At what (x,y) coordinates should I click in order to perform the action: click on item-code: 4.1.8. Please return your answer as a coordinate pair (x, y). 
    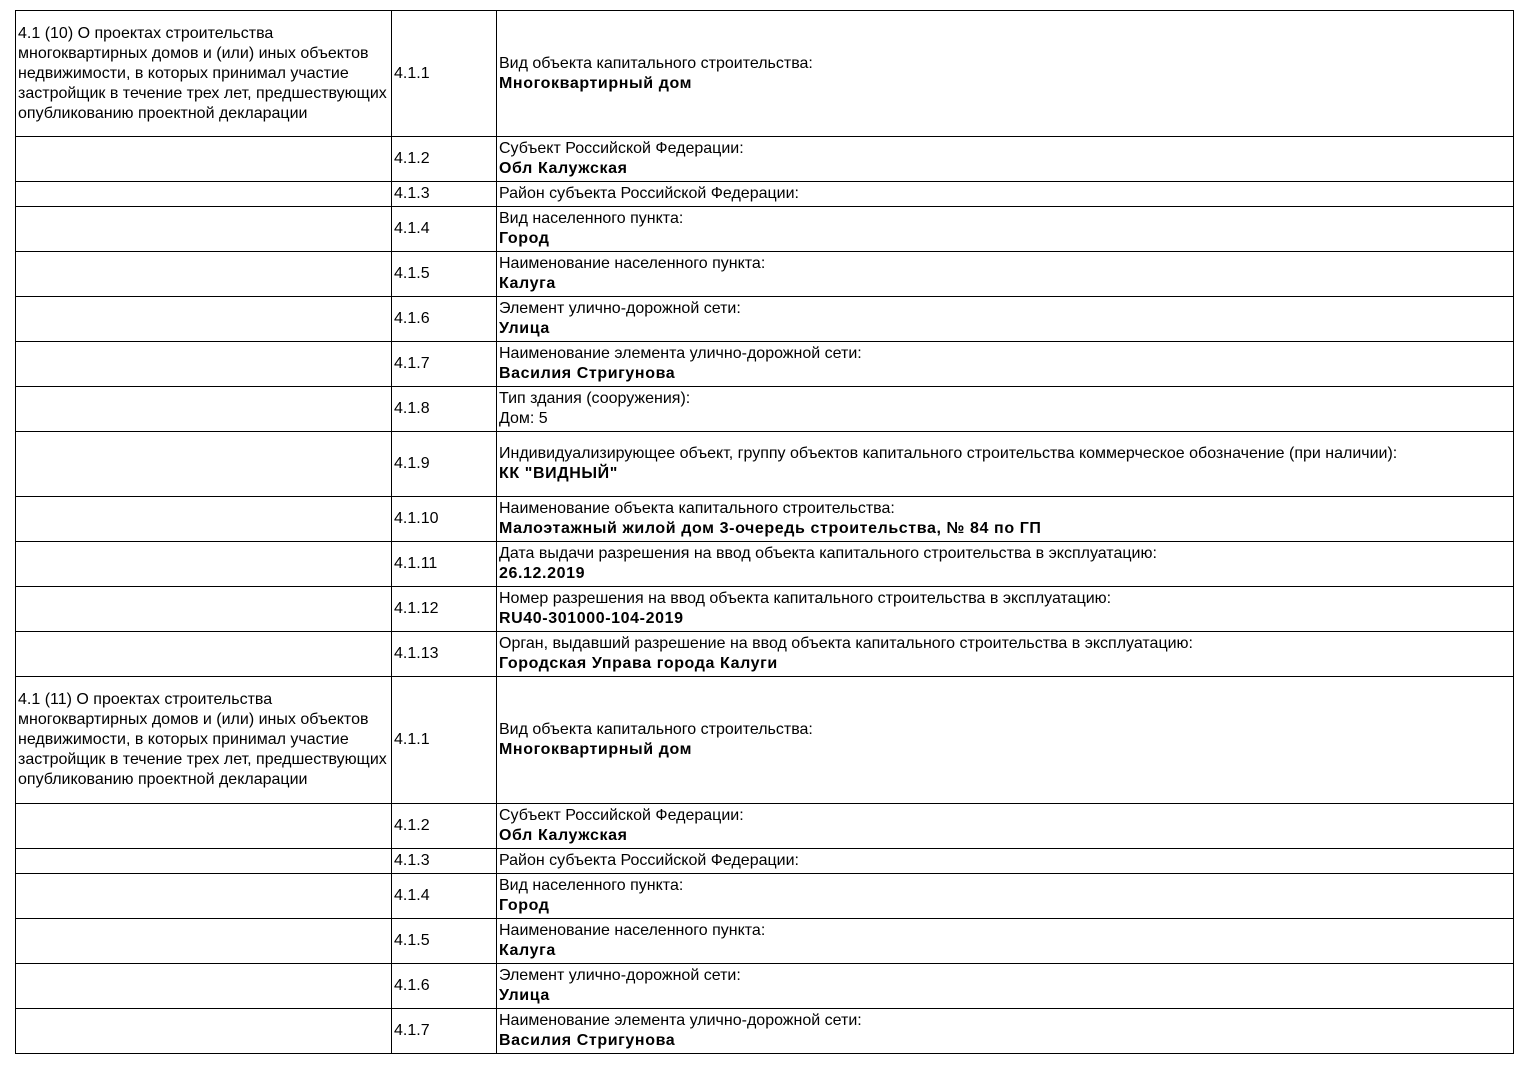
    Looking at the image, I should click on (444, 409).